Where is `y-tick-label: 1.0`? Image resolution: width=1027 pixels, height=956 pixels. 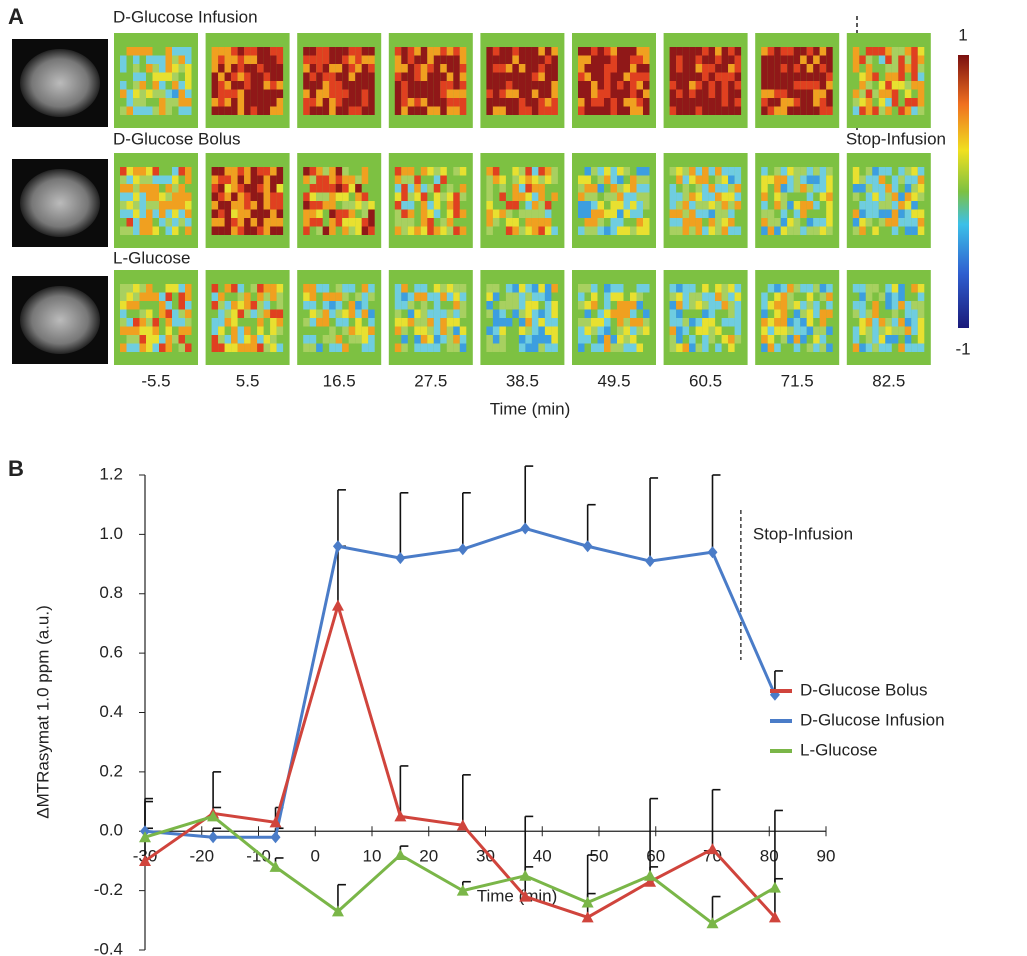 y-tick-label: 1.0 is located at coordinates (111, 533).